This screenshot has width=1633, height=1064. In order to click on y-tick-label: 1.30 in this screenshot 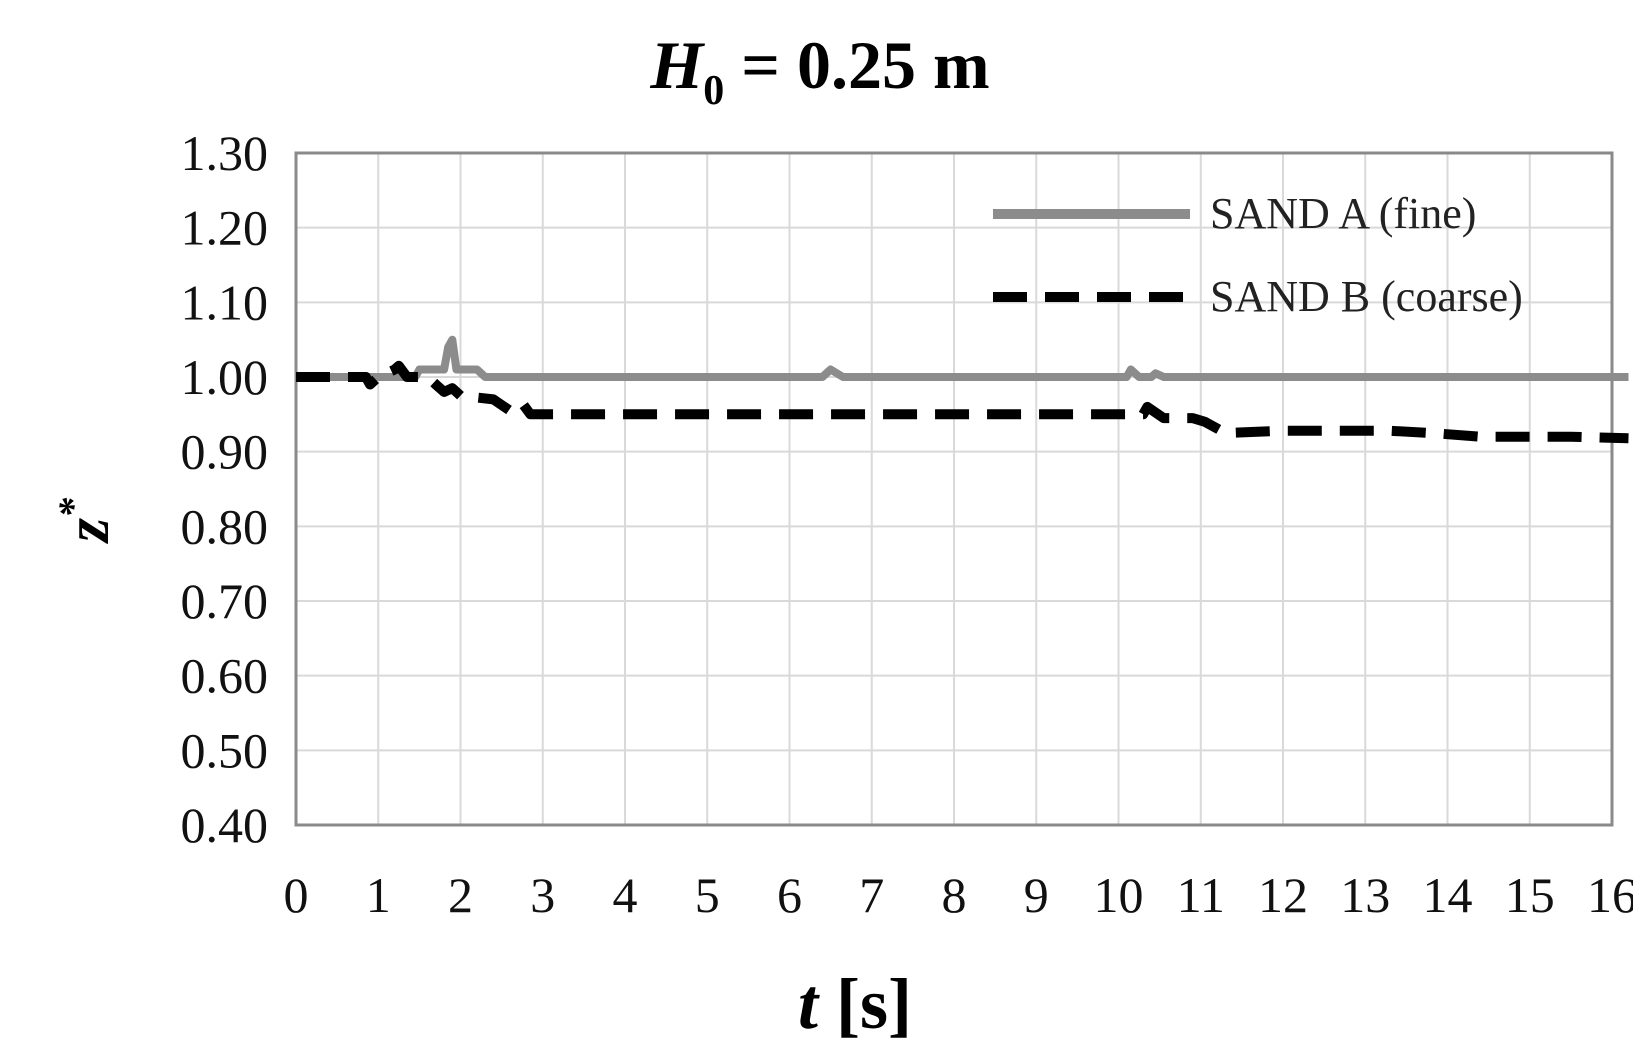, I will do `click(225, 153)`.